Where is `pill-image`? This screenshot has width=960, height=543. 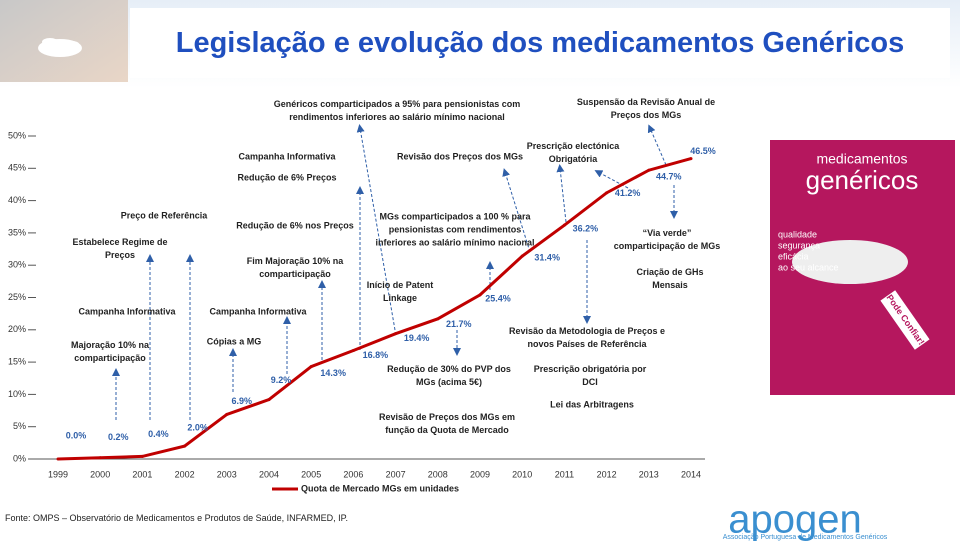 pill-image is located at coordinates (850, 262).